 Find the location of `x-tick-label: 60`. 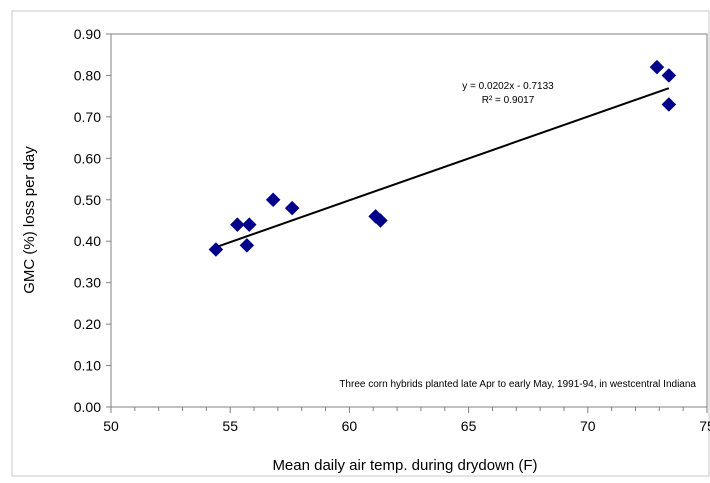

x-tick-label: 60 is located at coordinates (350, 426).